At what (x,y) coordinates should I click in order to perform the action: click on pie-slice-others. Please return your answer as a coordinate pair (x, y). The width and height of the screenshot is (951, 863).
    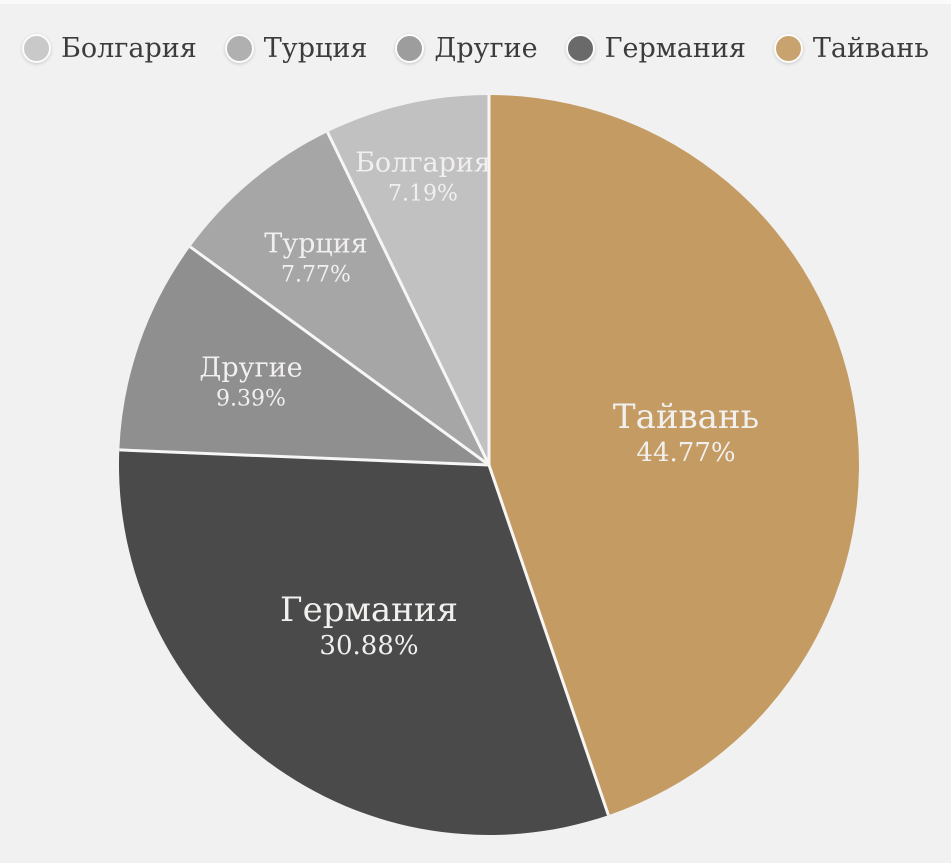
    Looking at the image, I should click on (304, 355).